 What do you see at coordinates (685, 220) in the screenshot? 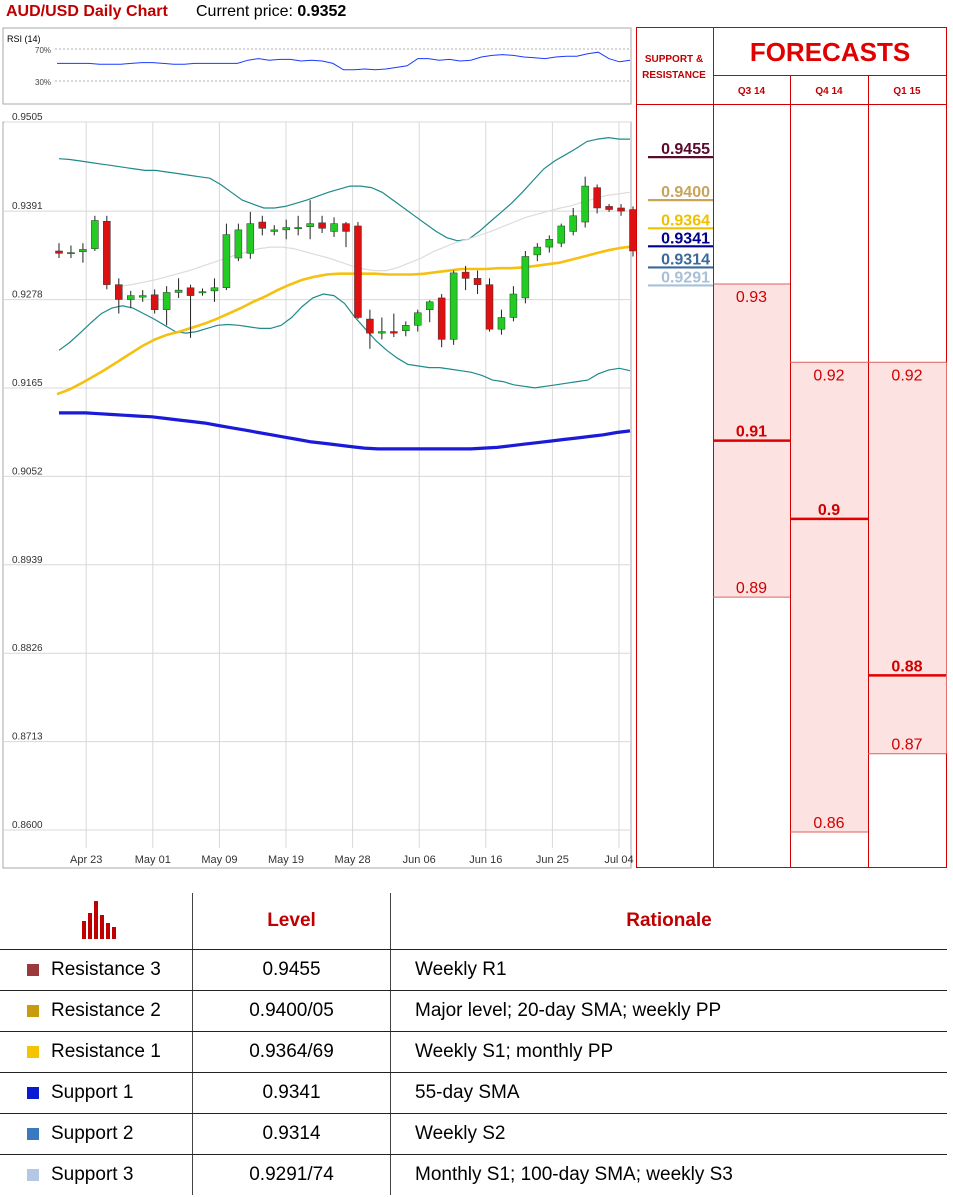
I see `sr-level-label: 0.9364` at bounding box center [685, 220].